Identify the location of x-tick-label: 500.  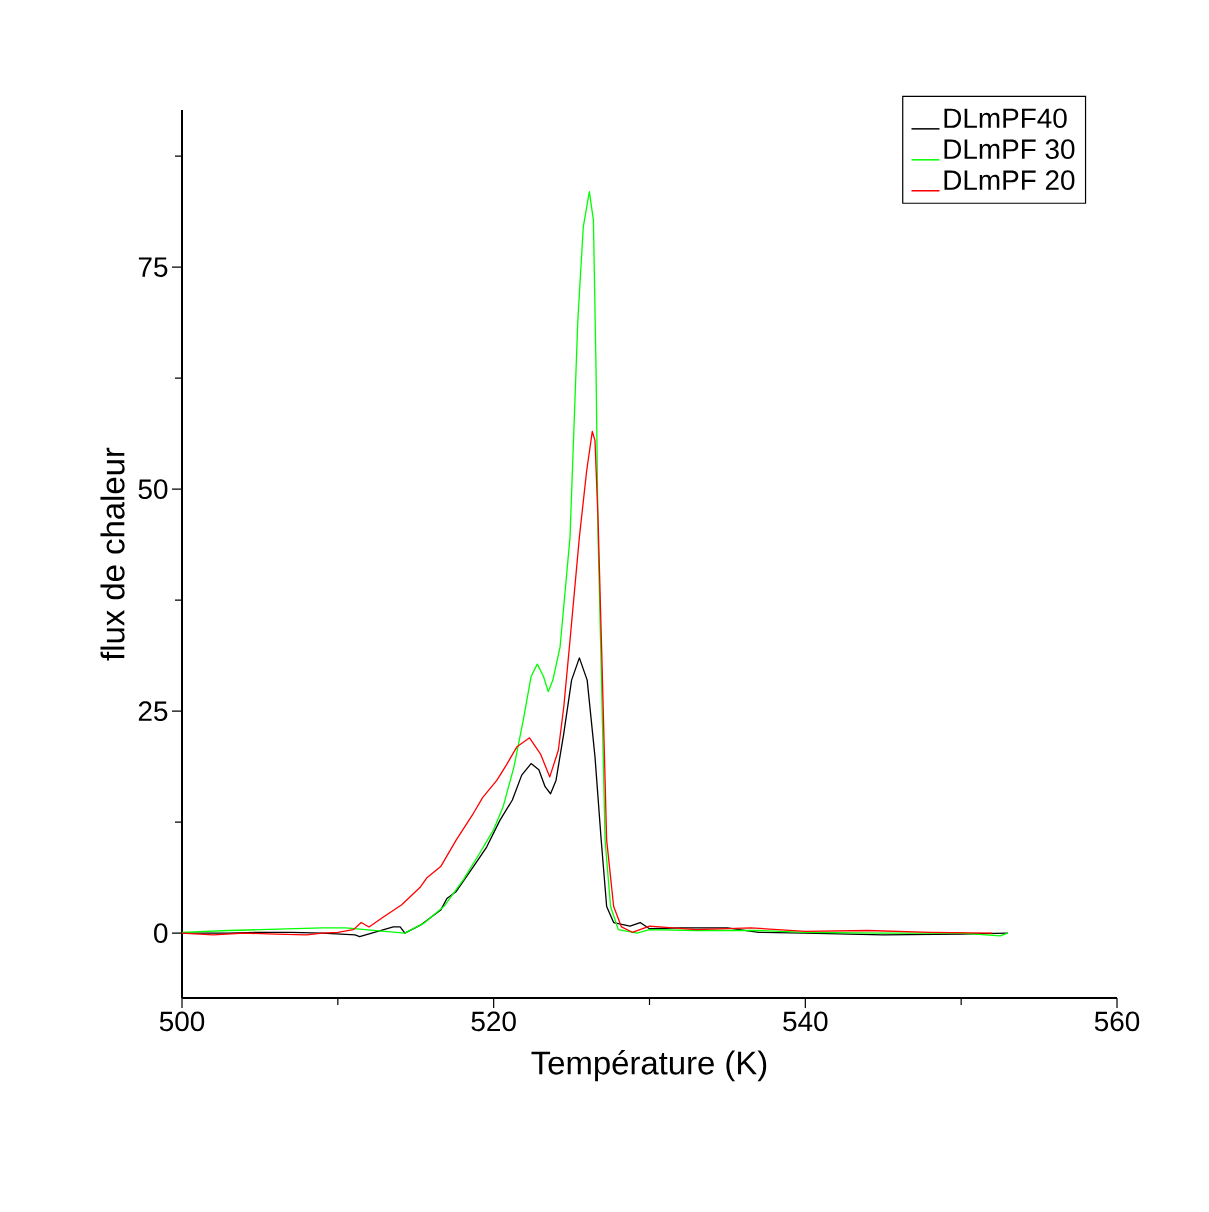
(182, 1021).